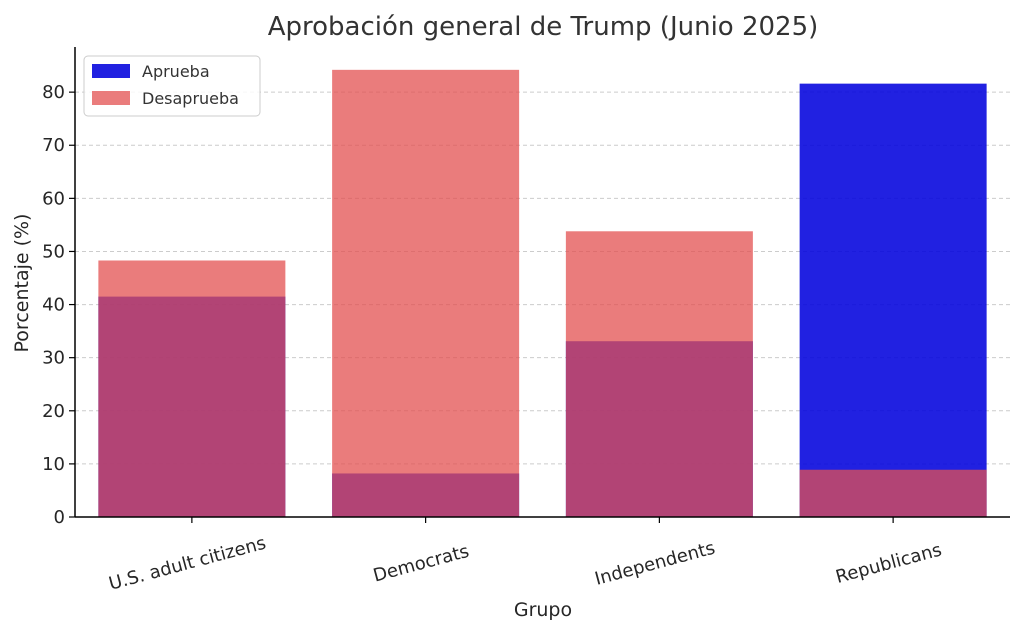 The width and height of the screenshot is (1024, 635). Describe the element at coordinates (53, 358) in the screenshot. I see `y-tick-label: 30` at that location.